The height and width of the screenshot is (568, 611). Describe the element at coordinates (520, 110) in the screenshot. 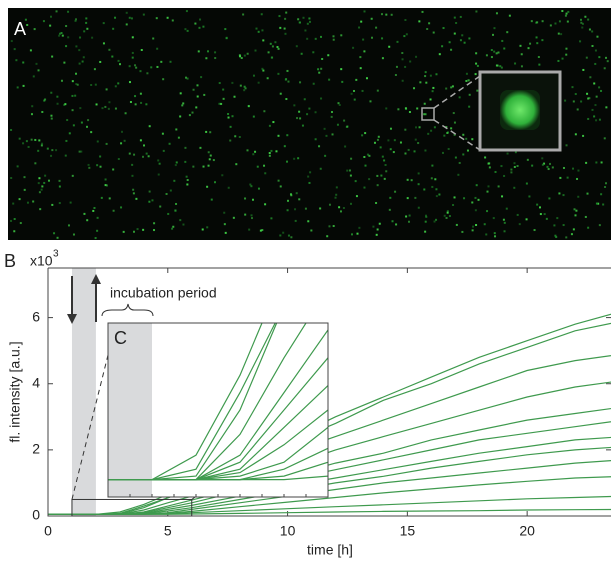

I see `zoomed-cell` at that location.